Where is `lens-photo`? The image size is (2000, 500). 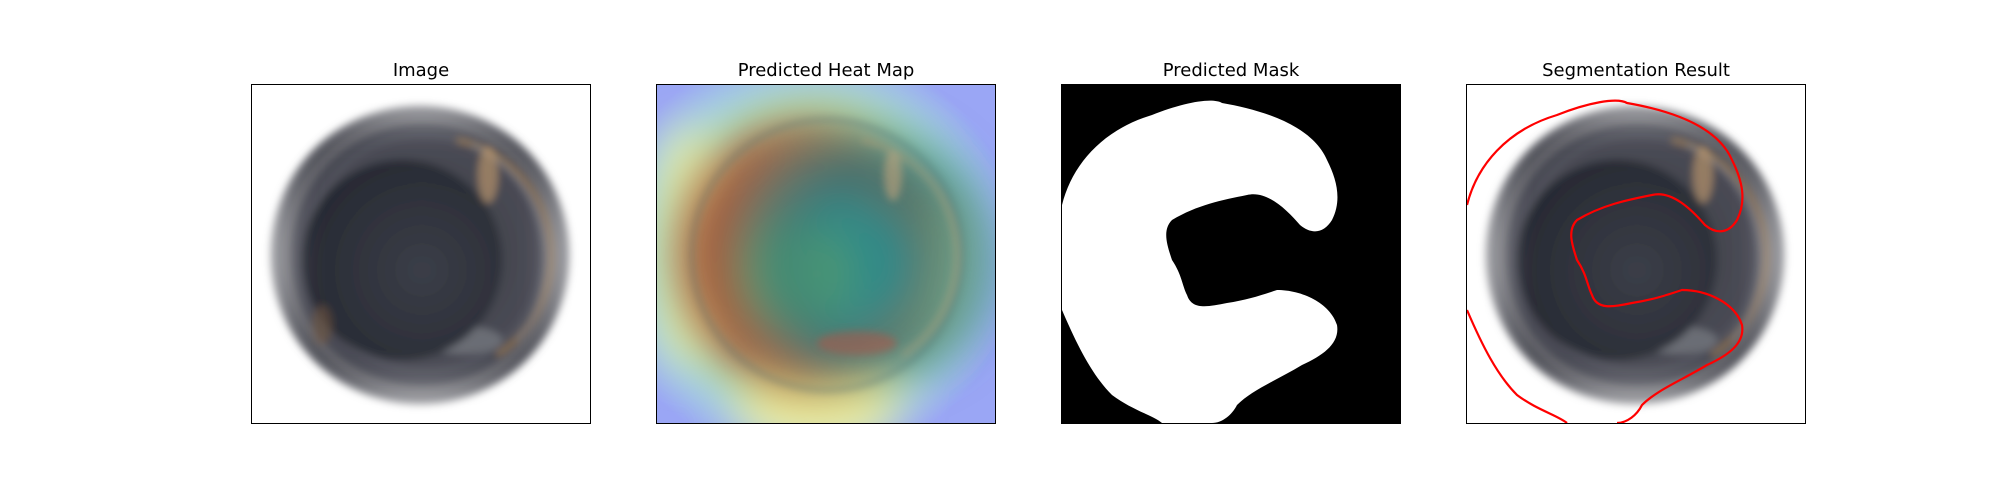 lens-photo is located at coordinates (421, 254).